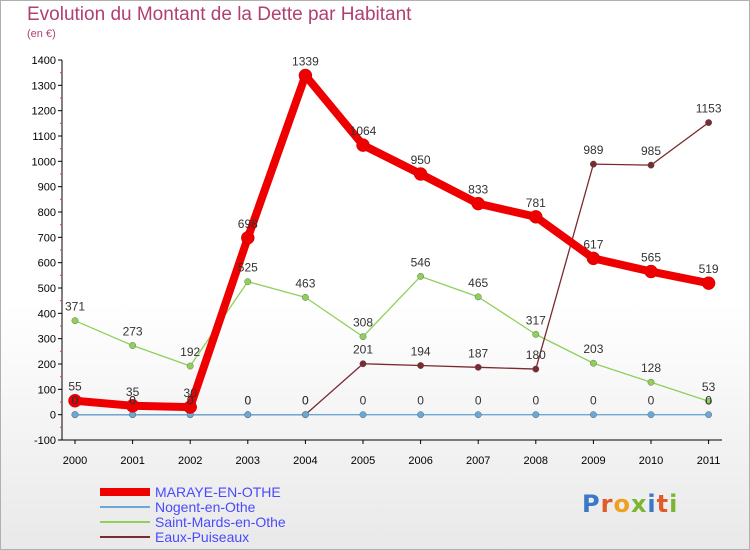 The width and height of the screenshot is (750, 550). Describe the element at coordinates (47, 188) in the screenshot. I see `y-tick-label: 900` at that location.